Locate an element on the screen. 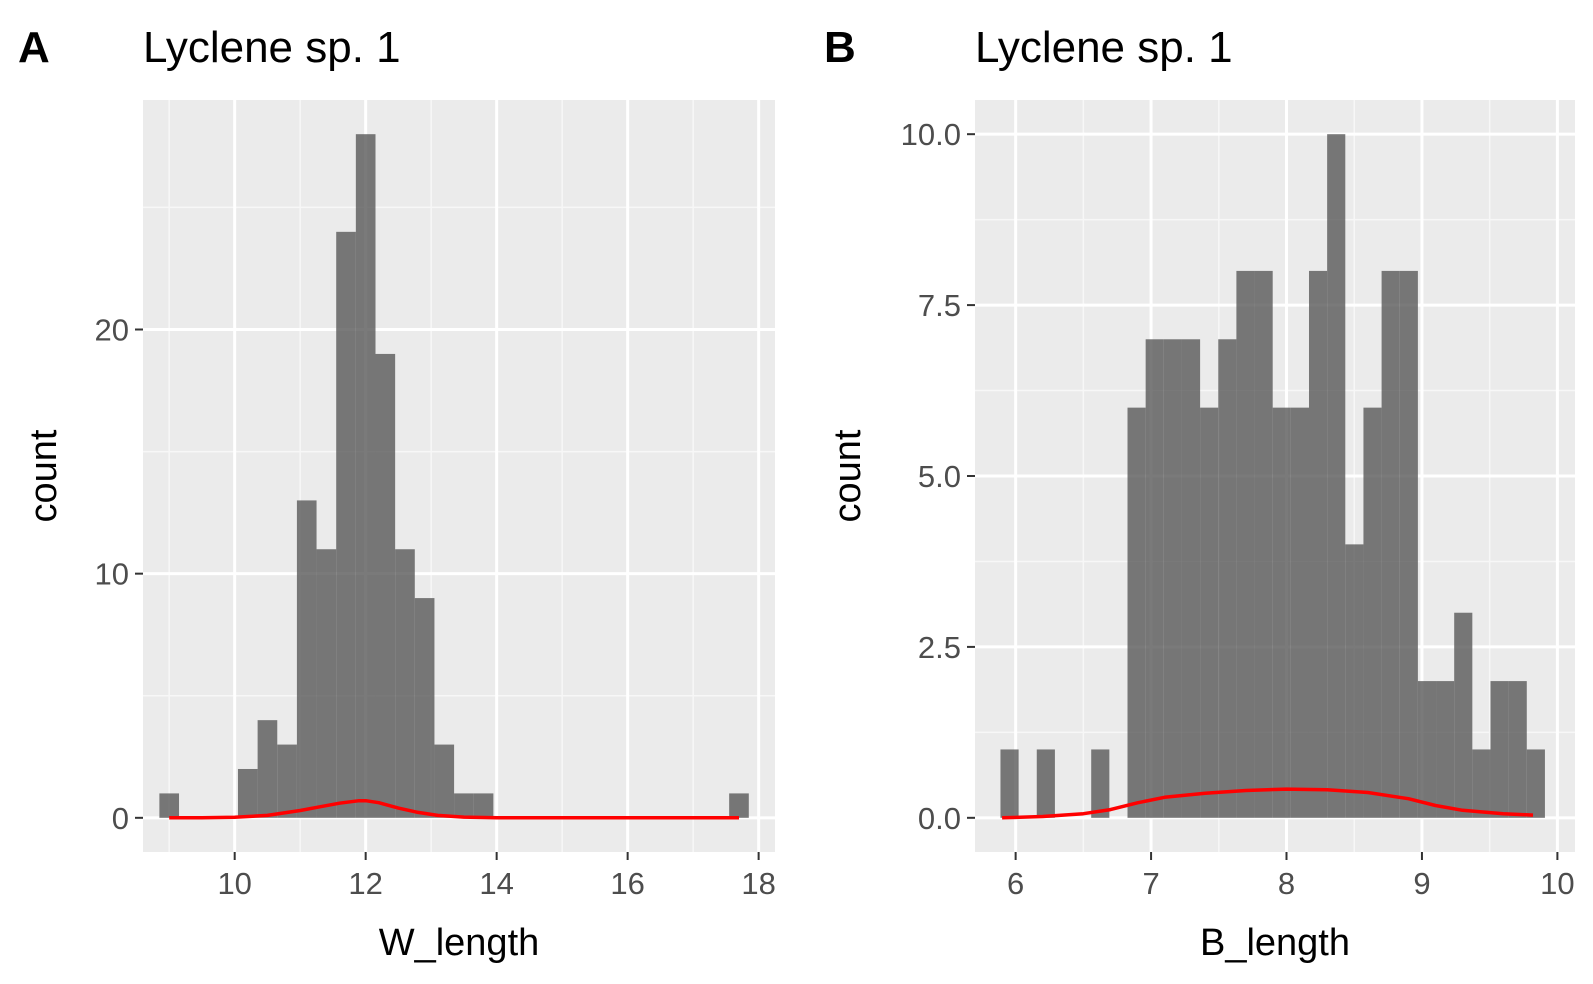  y-tick-label: 5.0 is located at coordinates (939, 476).